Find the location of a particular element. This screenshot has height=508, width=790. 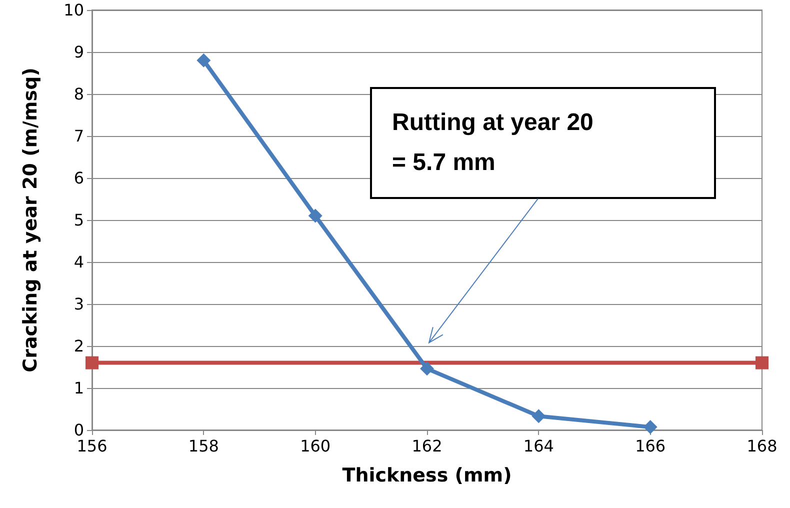

callout-box: Rutting at year 20 = 5.7 mm is located at coordinates (543, 142).